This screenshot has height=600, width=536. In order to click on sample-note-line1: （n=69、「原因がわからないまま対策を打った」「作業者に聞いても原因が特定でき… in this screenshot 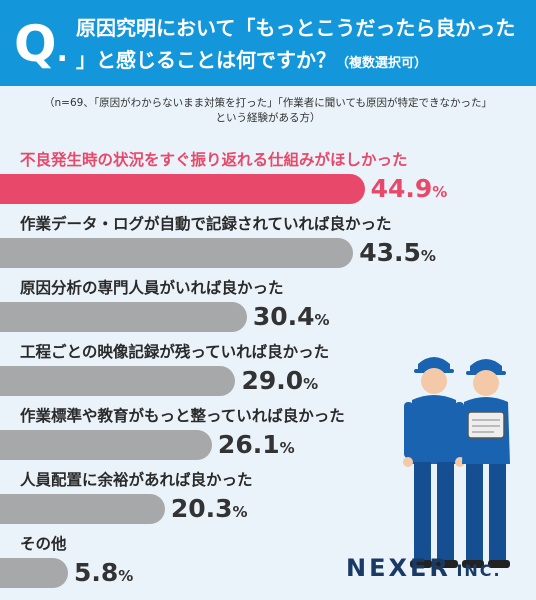, I will do `click(268, 103)`.